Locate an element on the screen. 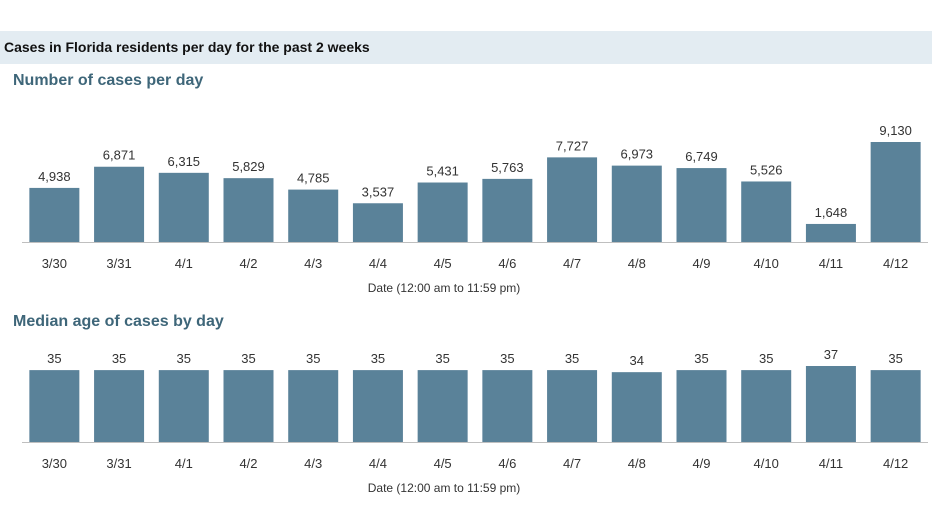 This screenshot has width=932, height=524. cases-tick-label: 4/11 is located at coordinates (831, 263).